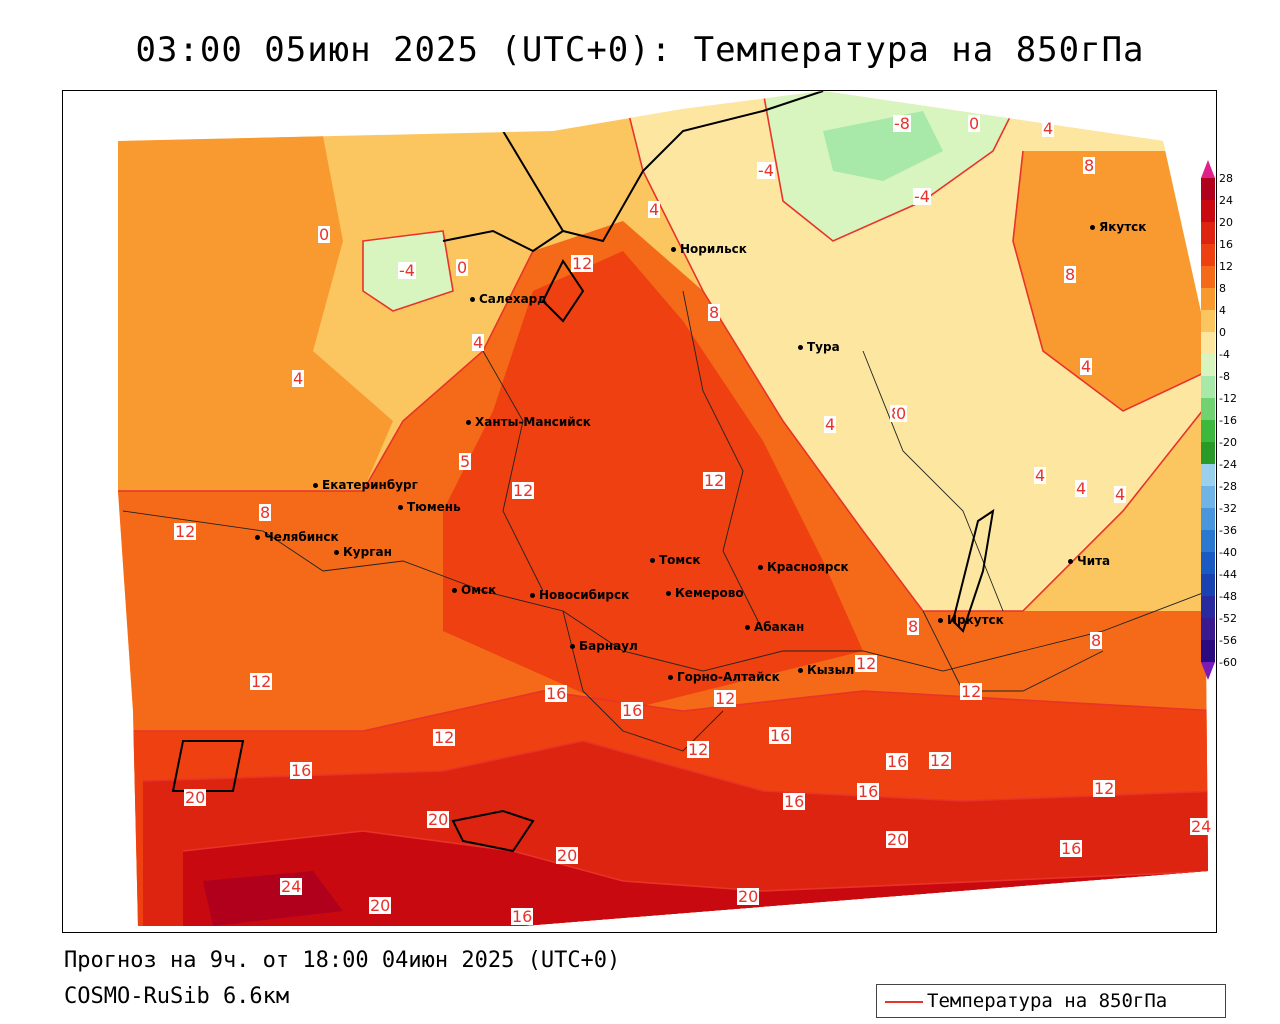 Image resolution: width=1280 pixels, height=1024 pixels. I want to click on city-barnaul: Барнаул, so click(604, 646).